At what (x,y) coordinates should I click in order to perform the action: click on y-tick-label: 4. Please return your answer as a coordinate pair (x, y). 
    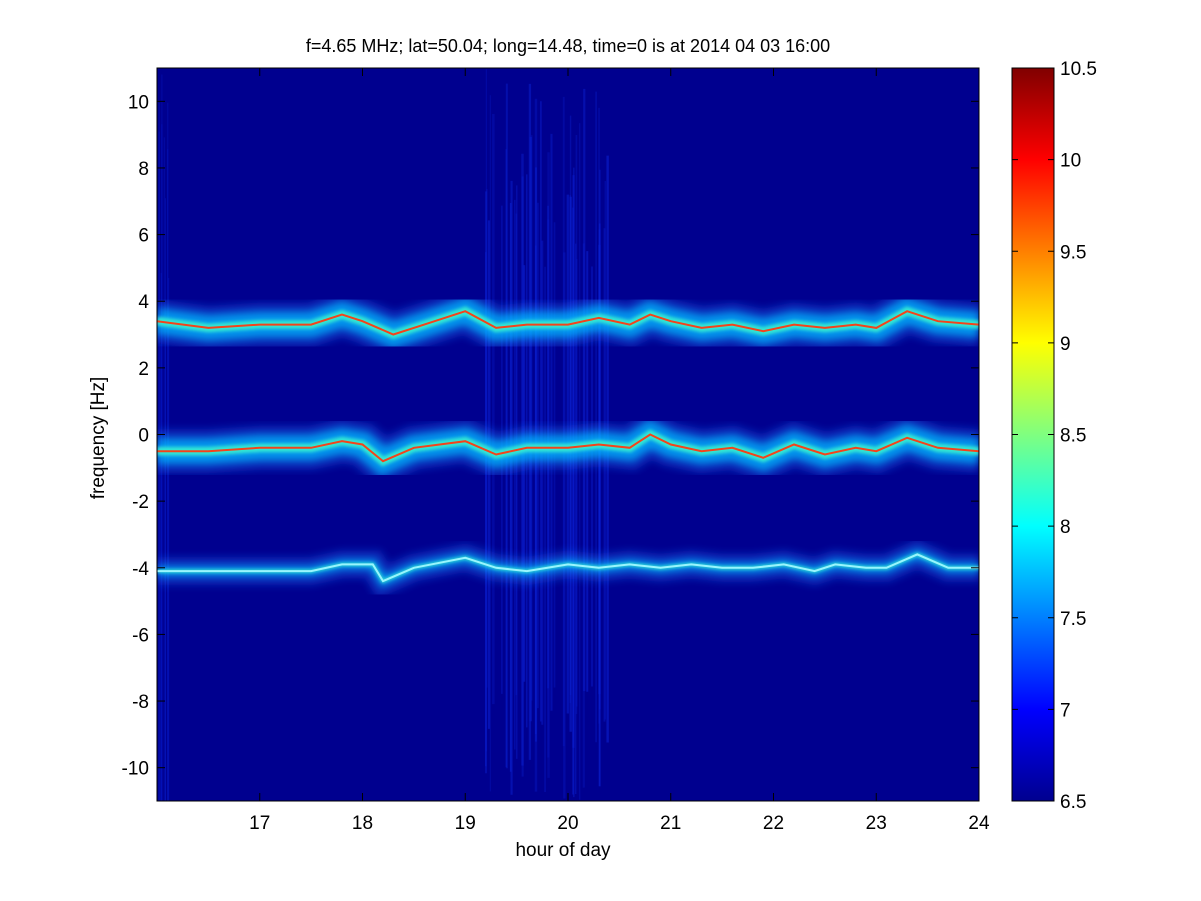
    Looking at the image, I should click on (143, 302).